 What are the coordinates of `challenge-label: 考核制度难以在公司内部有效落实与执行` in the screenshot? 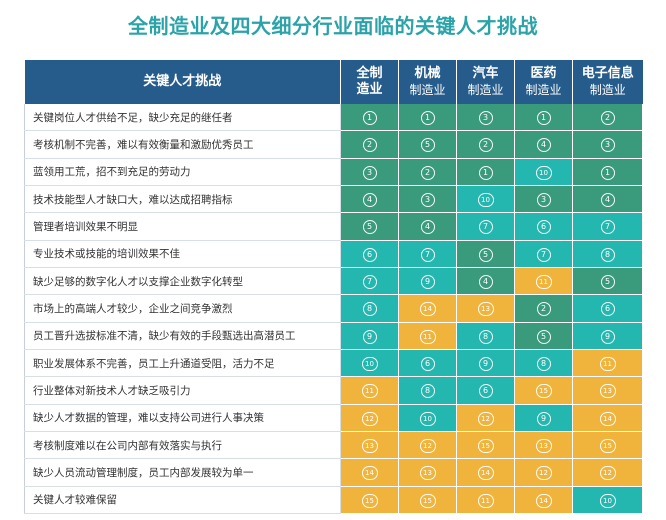 It's located at (182, 445).